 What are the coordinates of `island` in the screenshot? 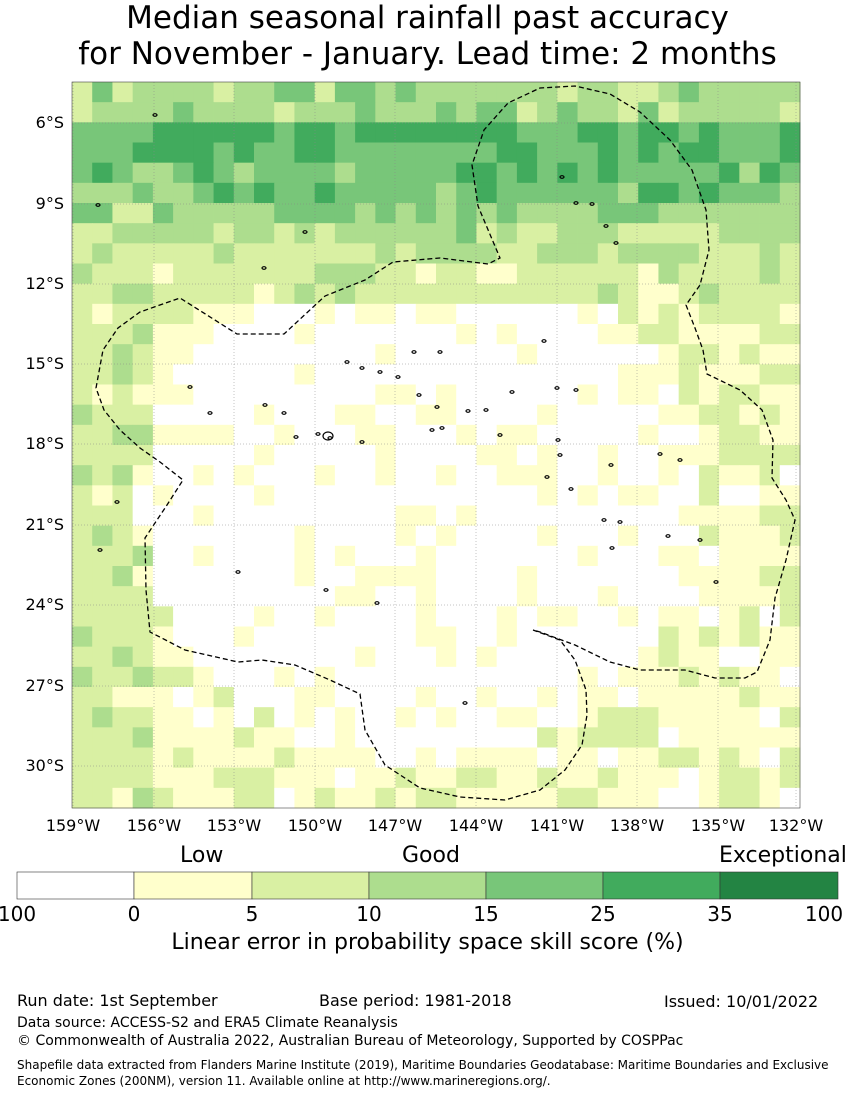 It's located at (465, 703).